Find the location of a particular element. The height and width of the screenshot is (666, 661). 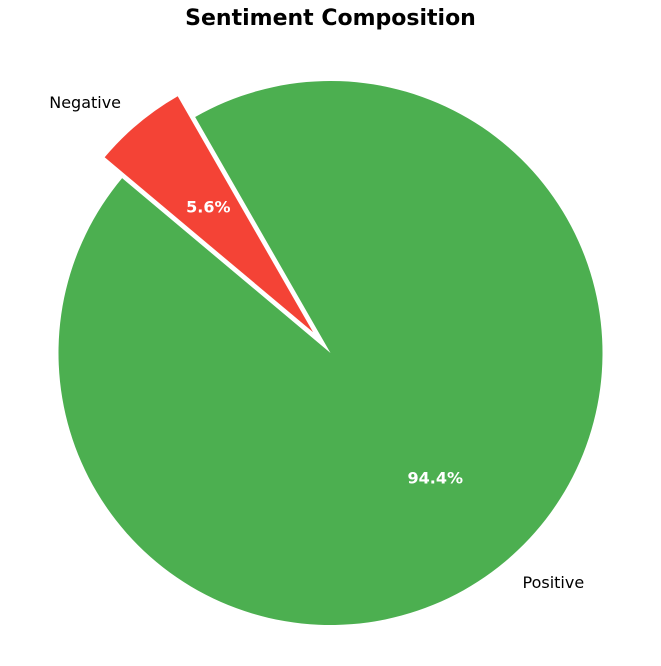

slice-label-positive: Positive is located at coordinates (554, 582).